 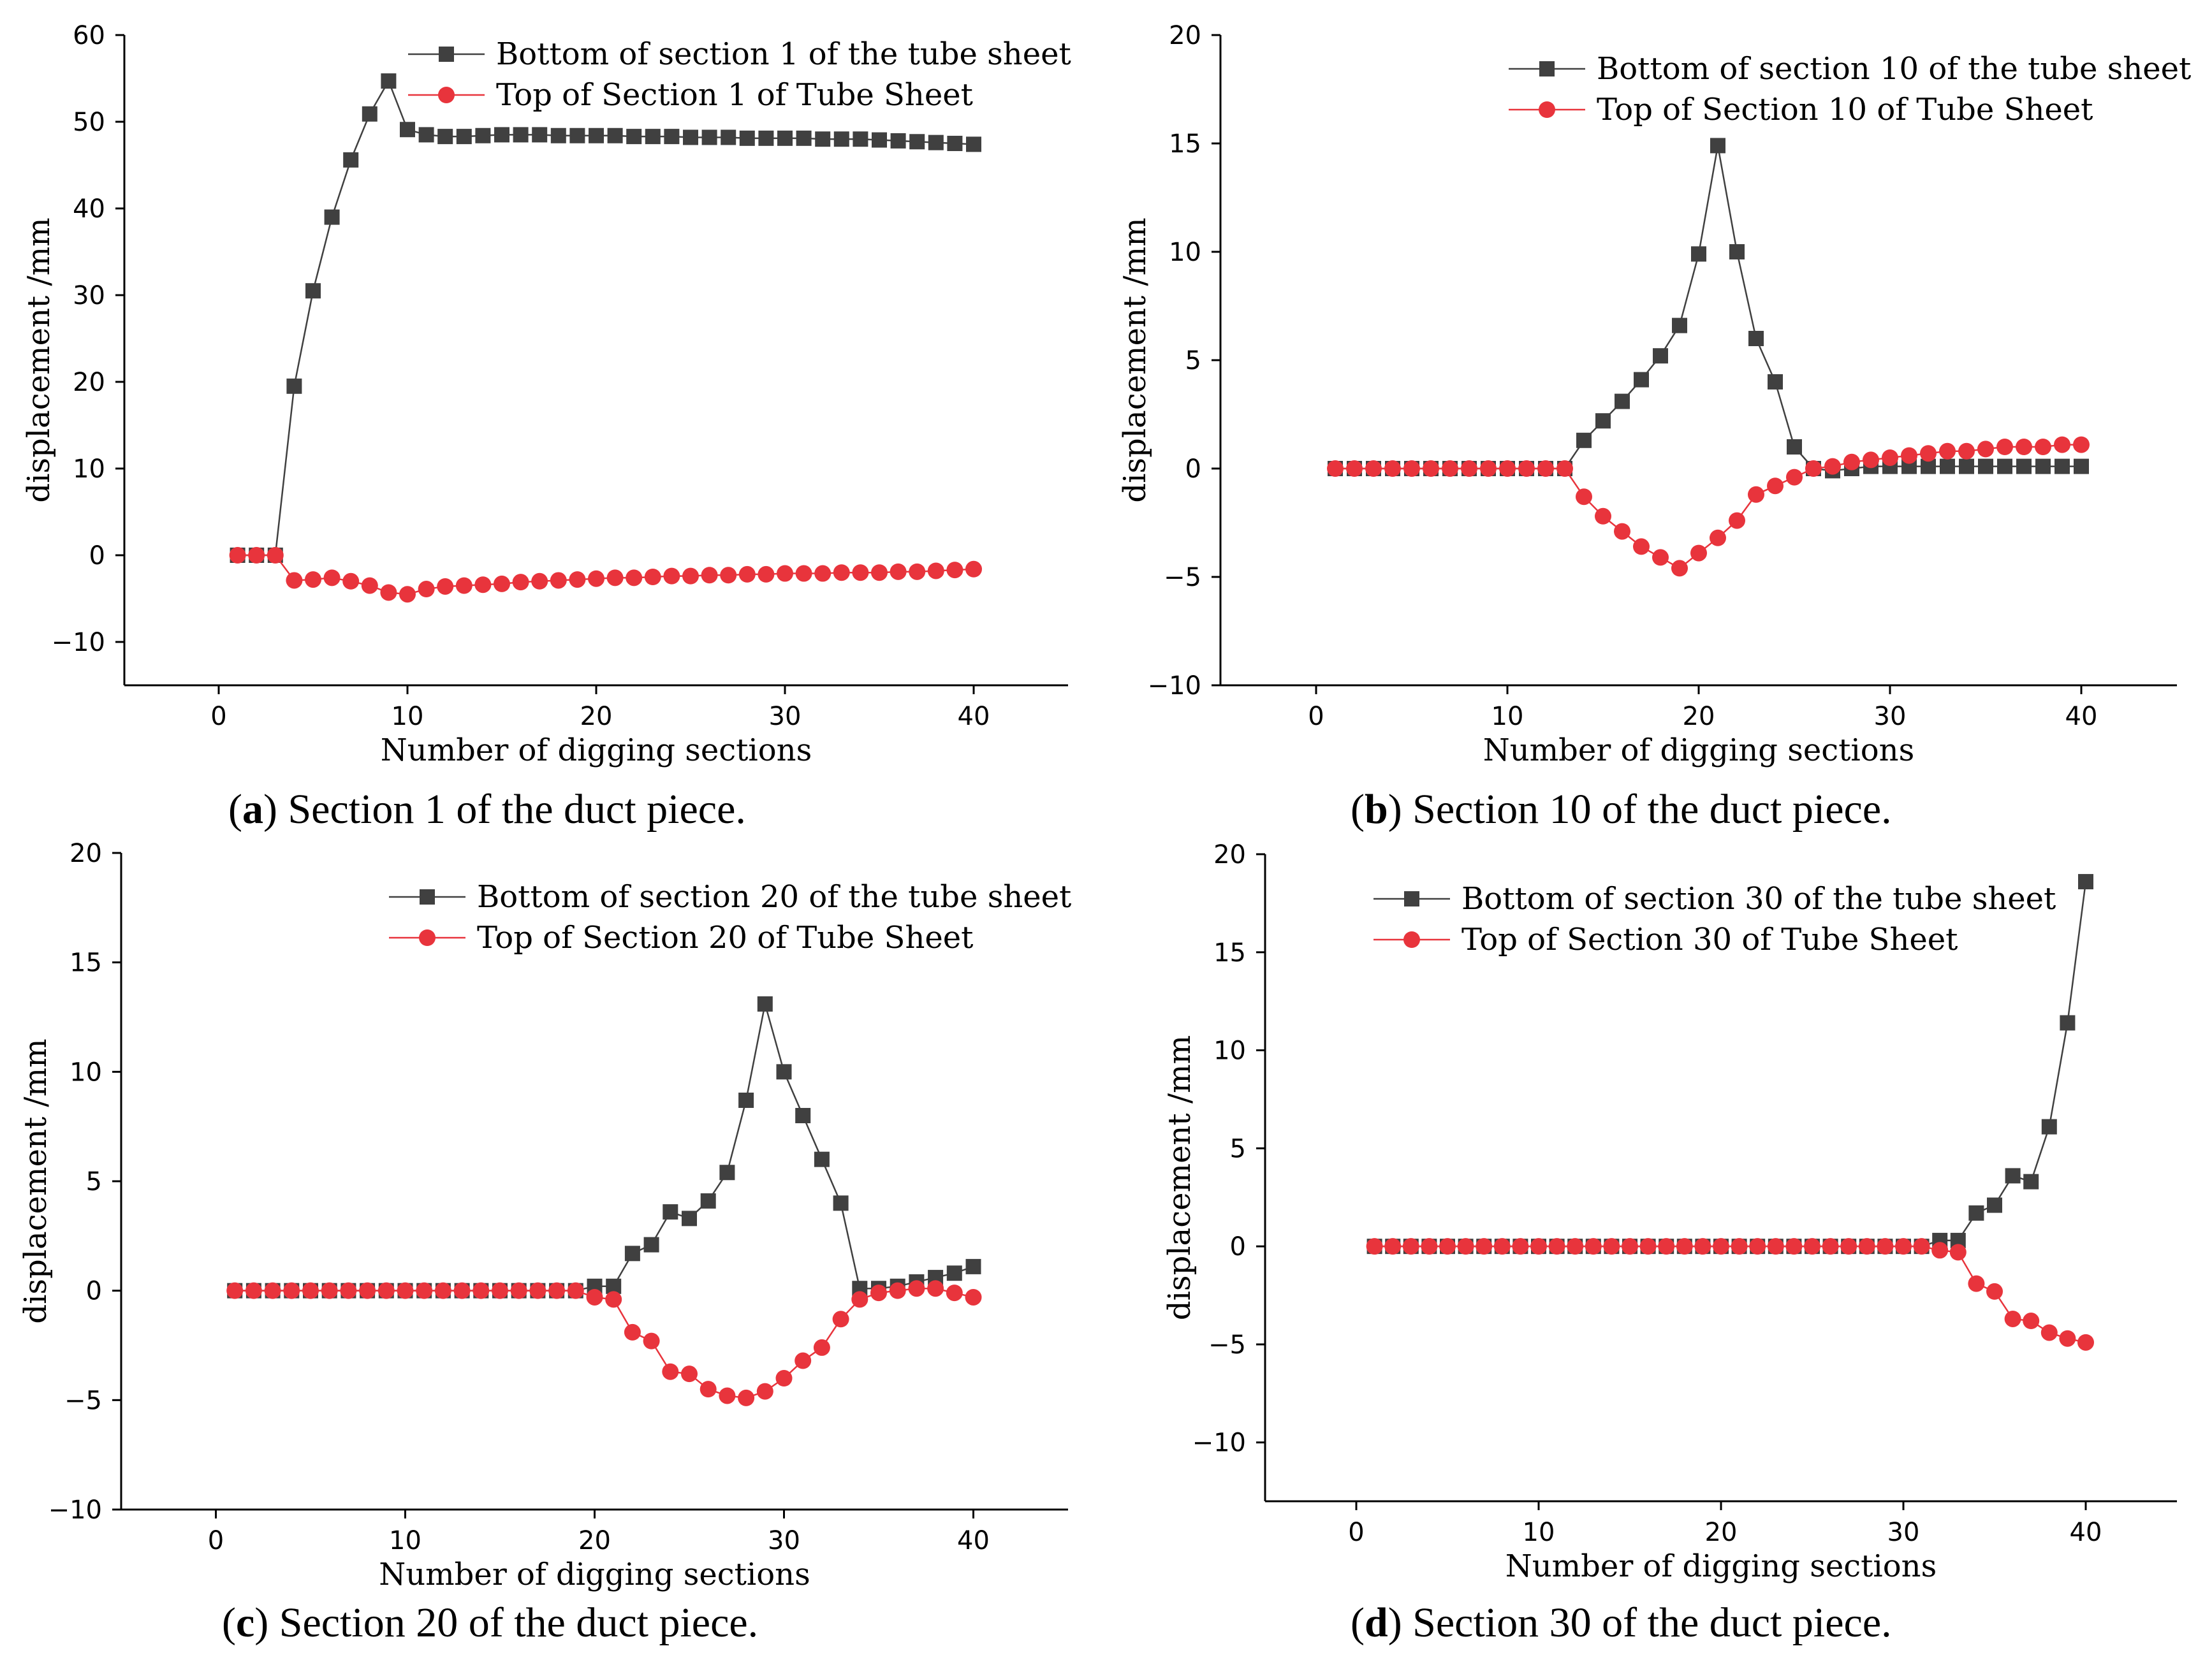 What do you see at coordinates (86, 964) in the screenshot?
I see `y-tick-label: 15` at bounding box center [86, 964].